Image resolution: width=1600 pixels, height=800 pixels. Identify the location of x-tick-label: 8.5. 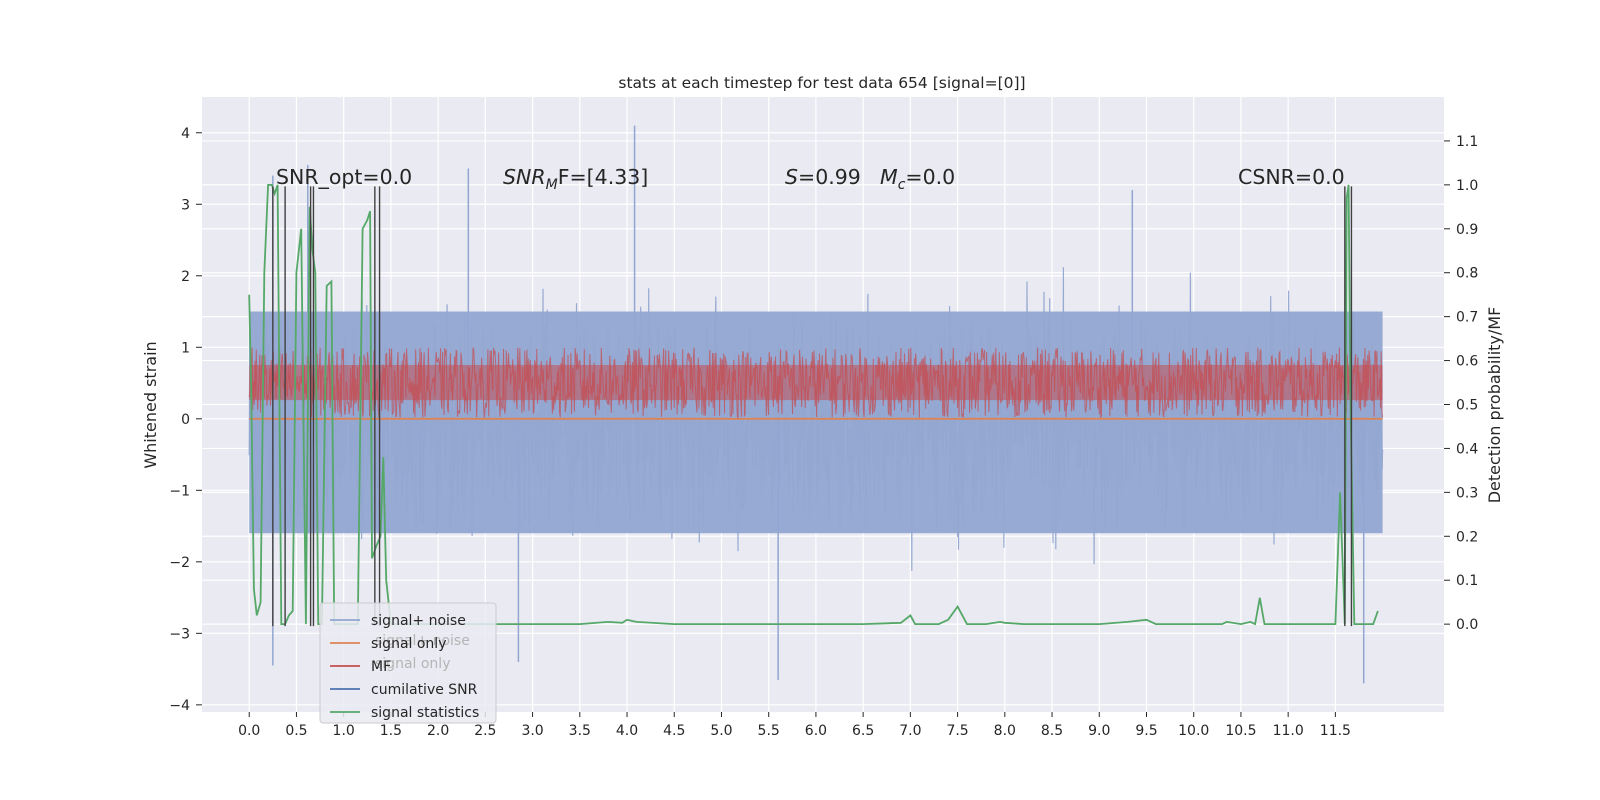
(1052, 731).